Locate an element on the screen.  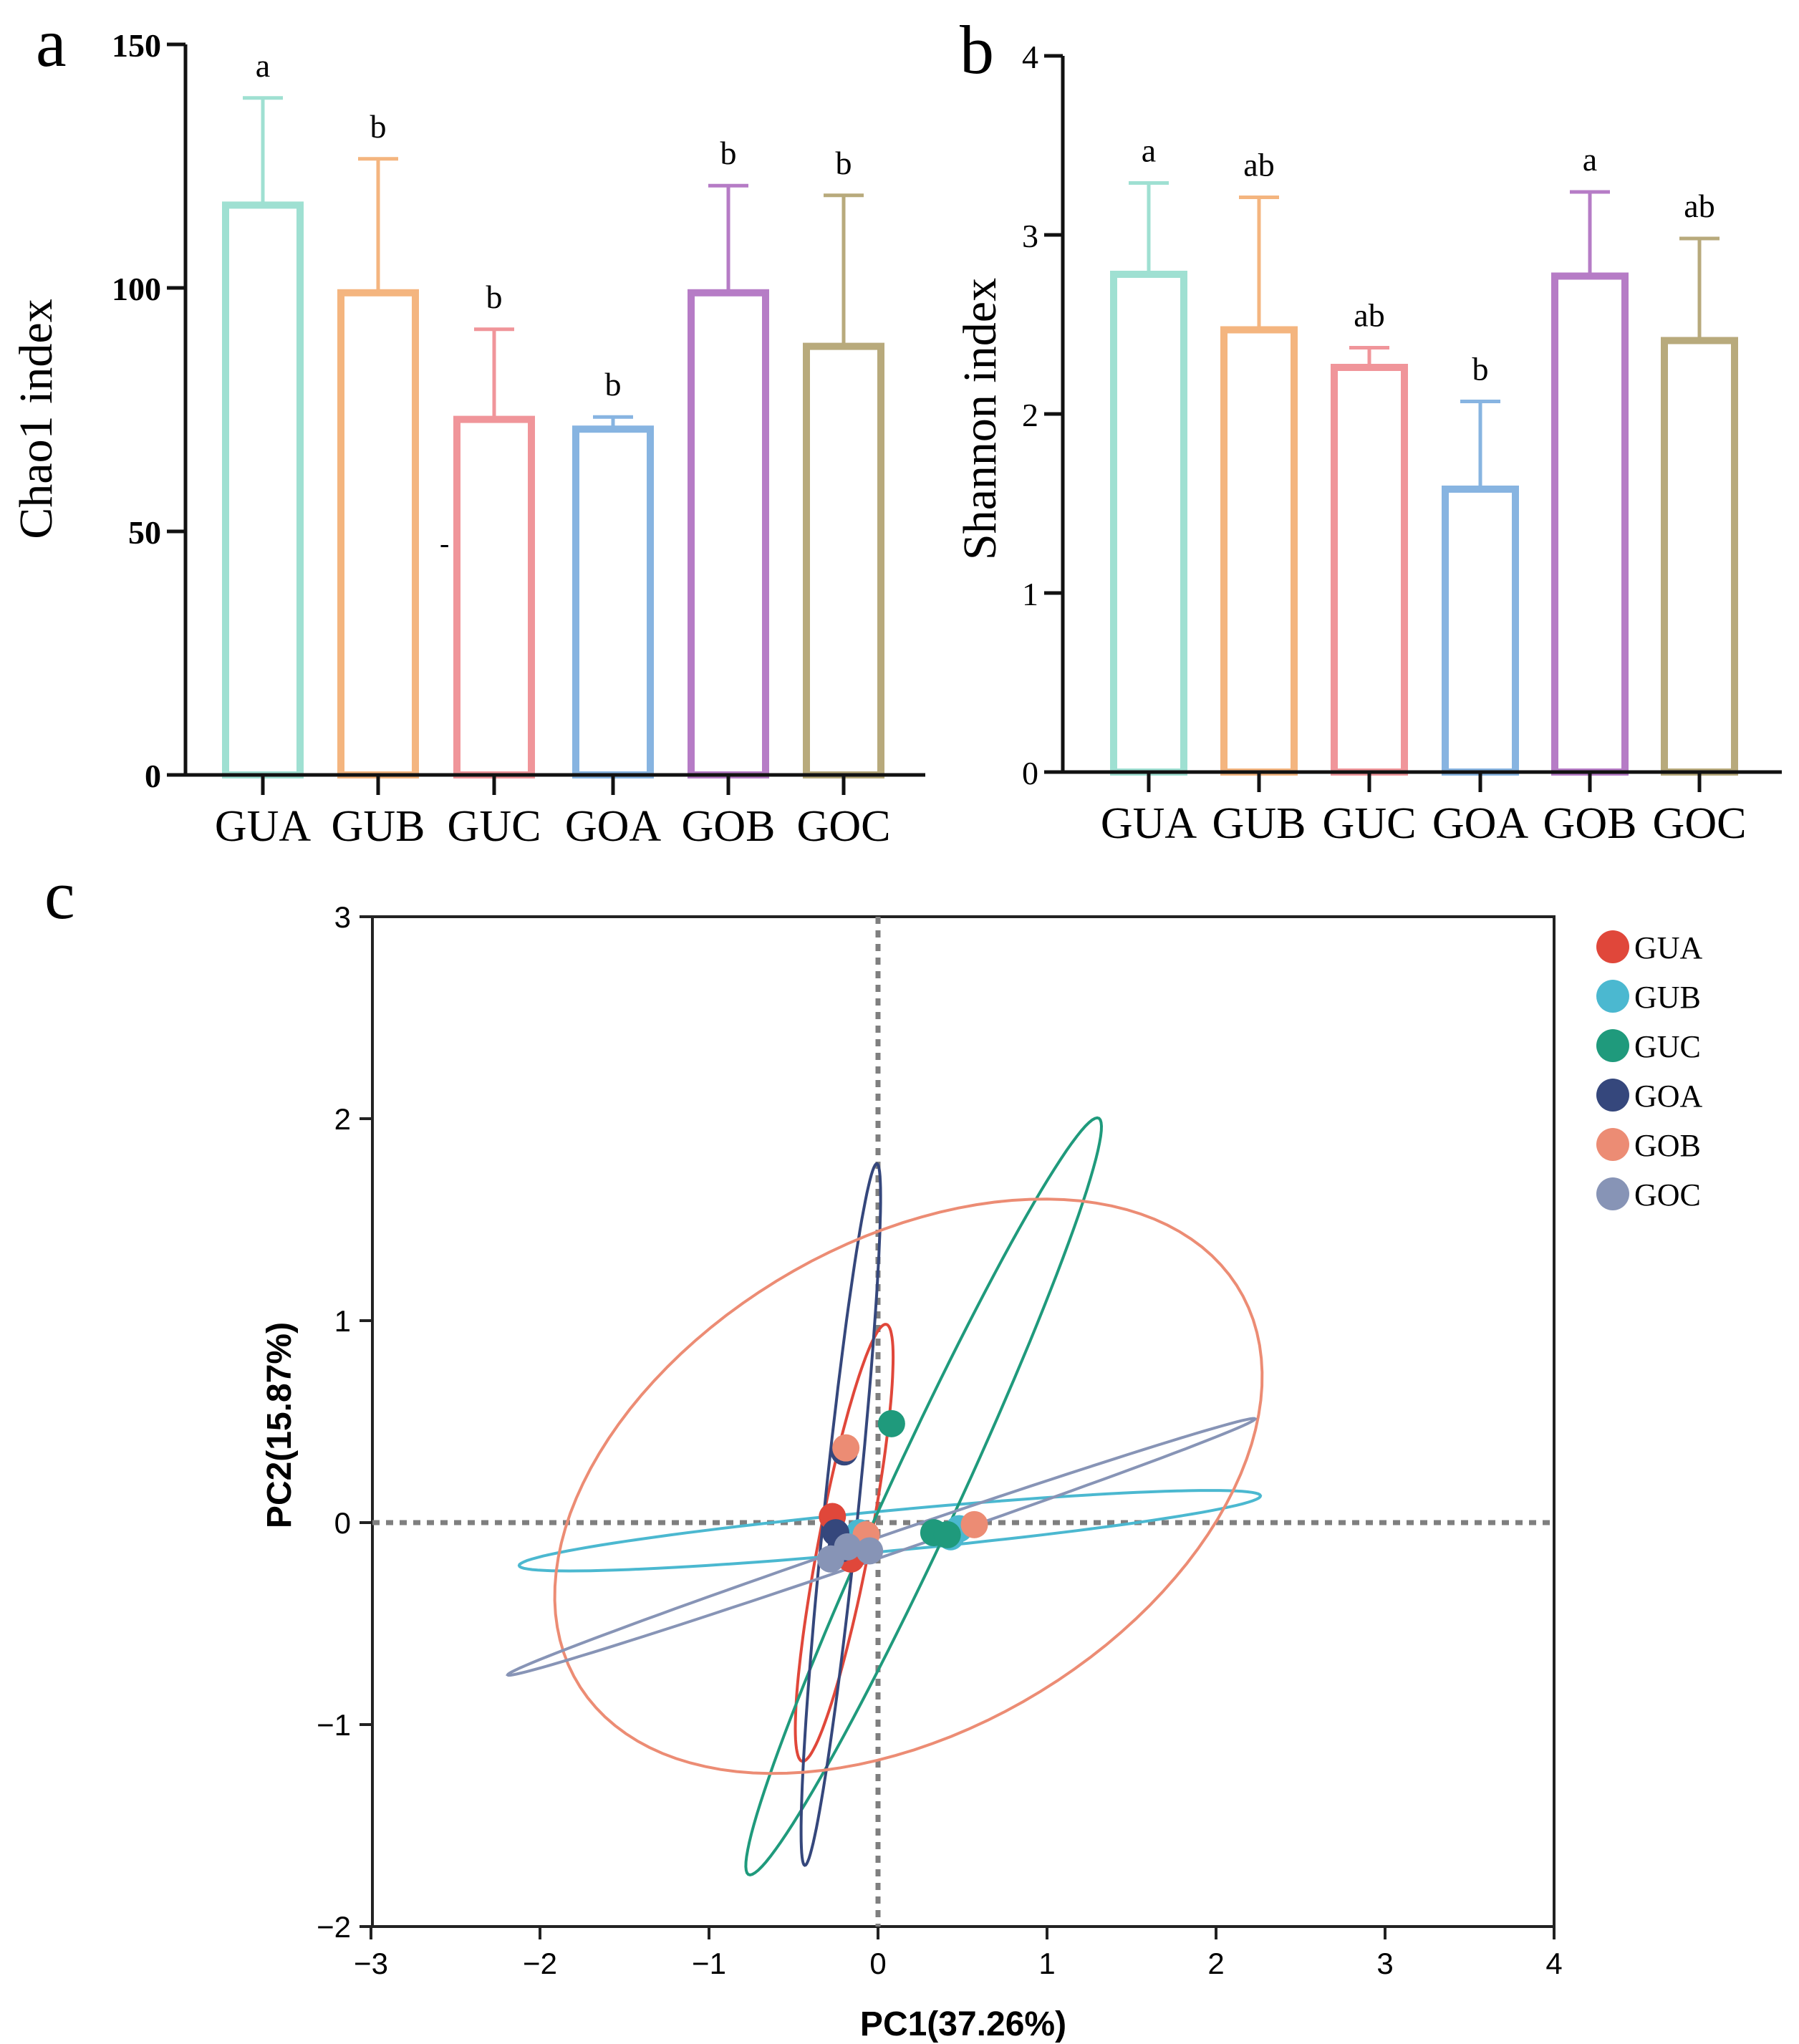
legend-marker-guc is located at coordinates (1612, 1045).